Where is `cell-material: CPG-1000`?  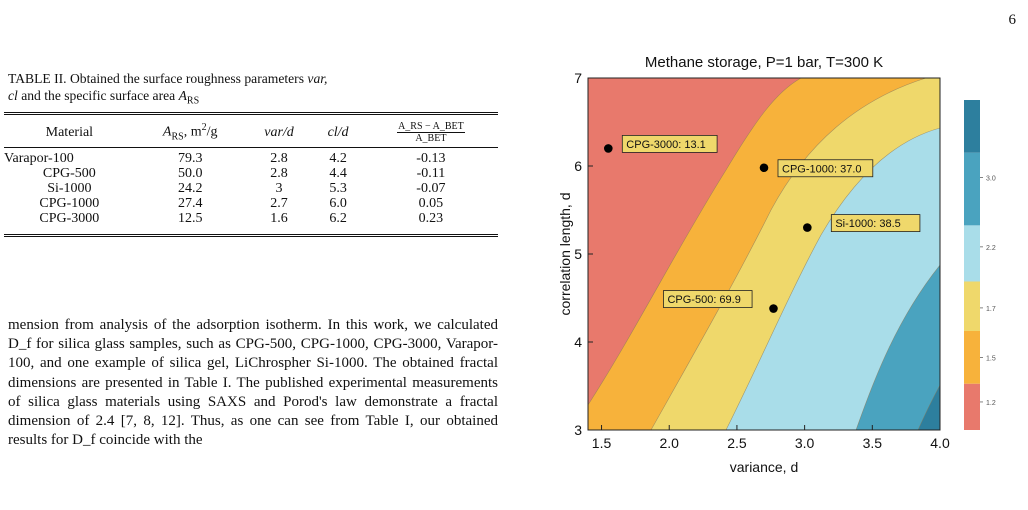
cell-material: CPG-1000 is located at coordinates (69, 203).